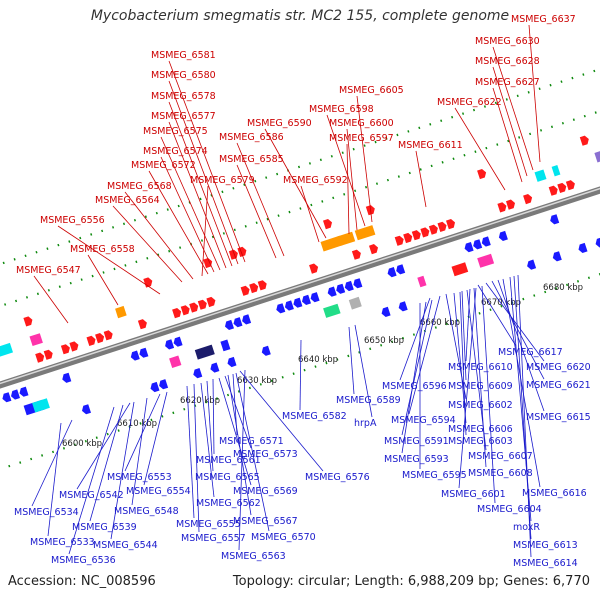  What do you see at coordinates (175, 131) in the screenshot?
I see `forward-gene-label: MSMEG_6575` at bounding box center [175, 131].